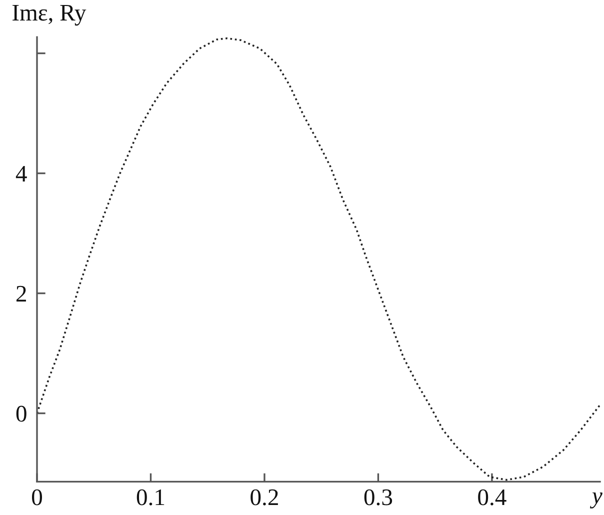  Describe the element at coordinates (21, 174) in the screenshot. I see `y-tick-label: 4` at that location.